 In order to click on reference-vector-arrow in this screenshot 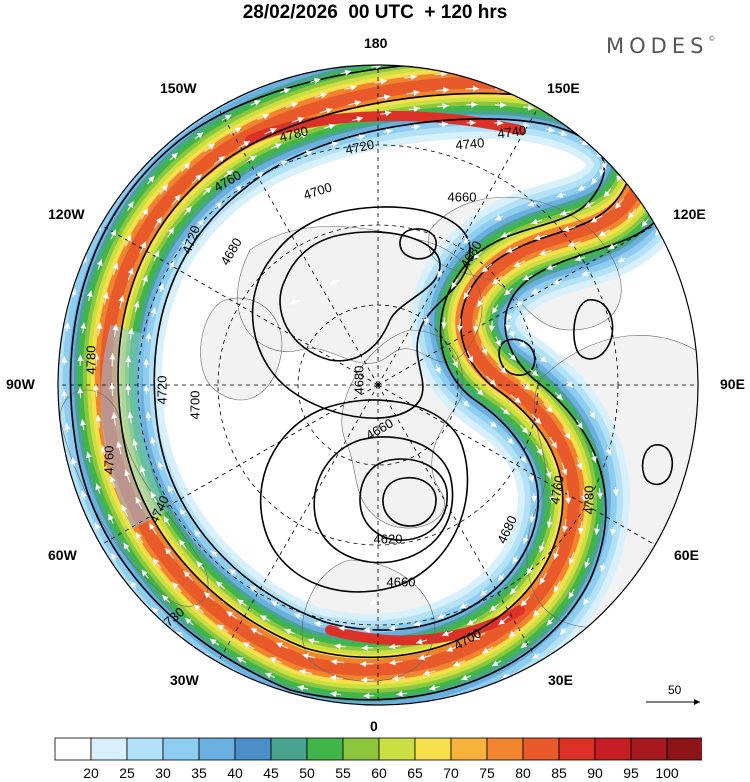, I will do `click(673, 702)`.